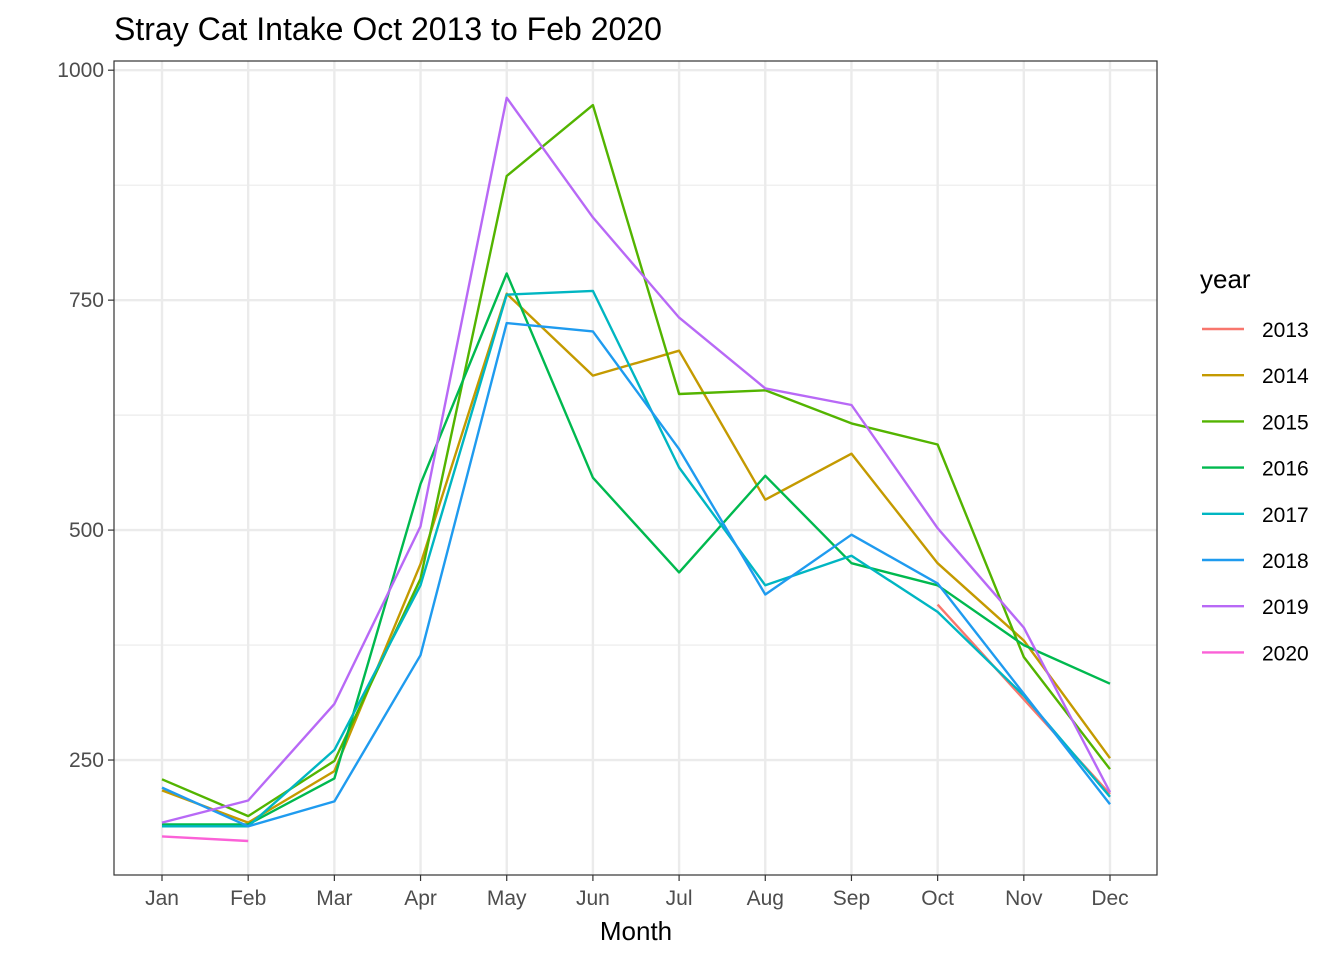 The height and width of the screenshot is (960, 1344). Describe the element at coordinates (507, 898) in the screenshot. I see `x-tick-label: May` at that location.